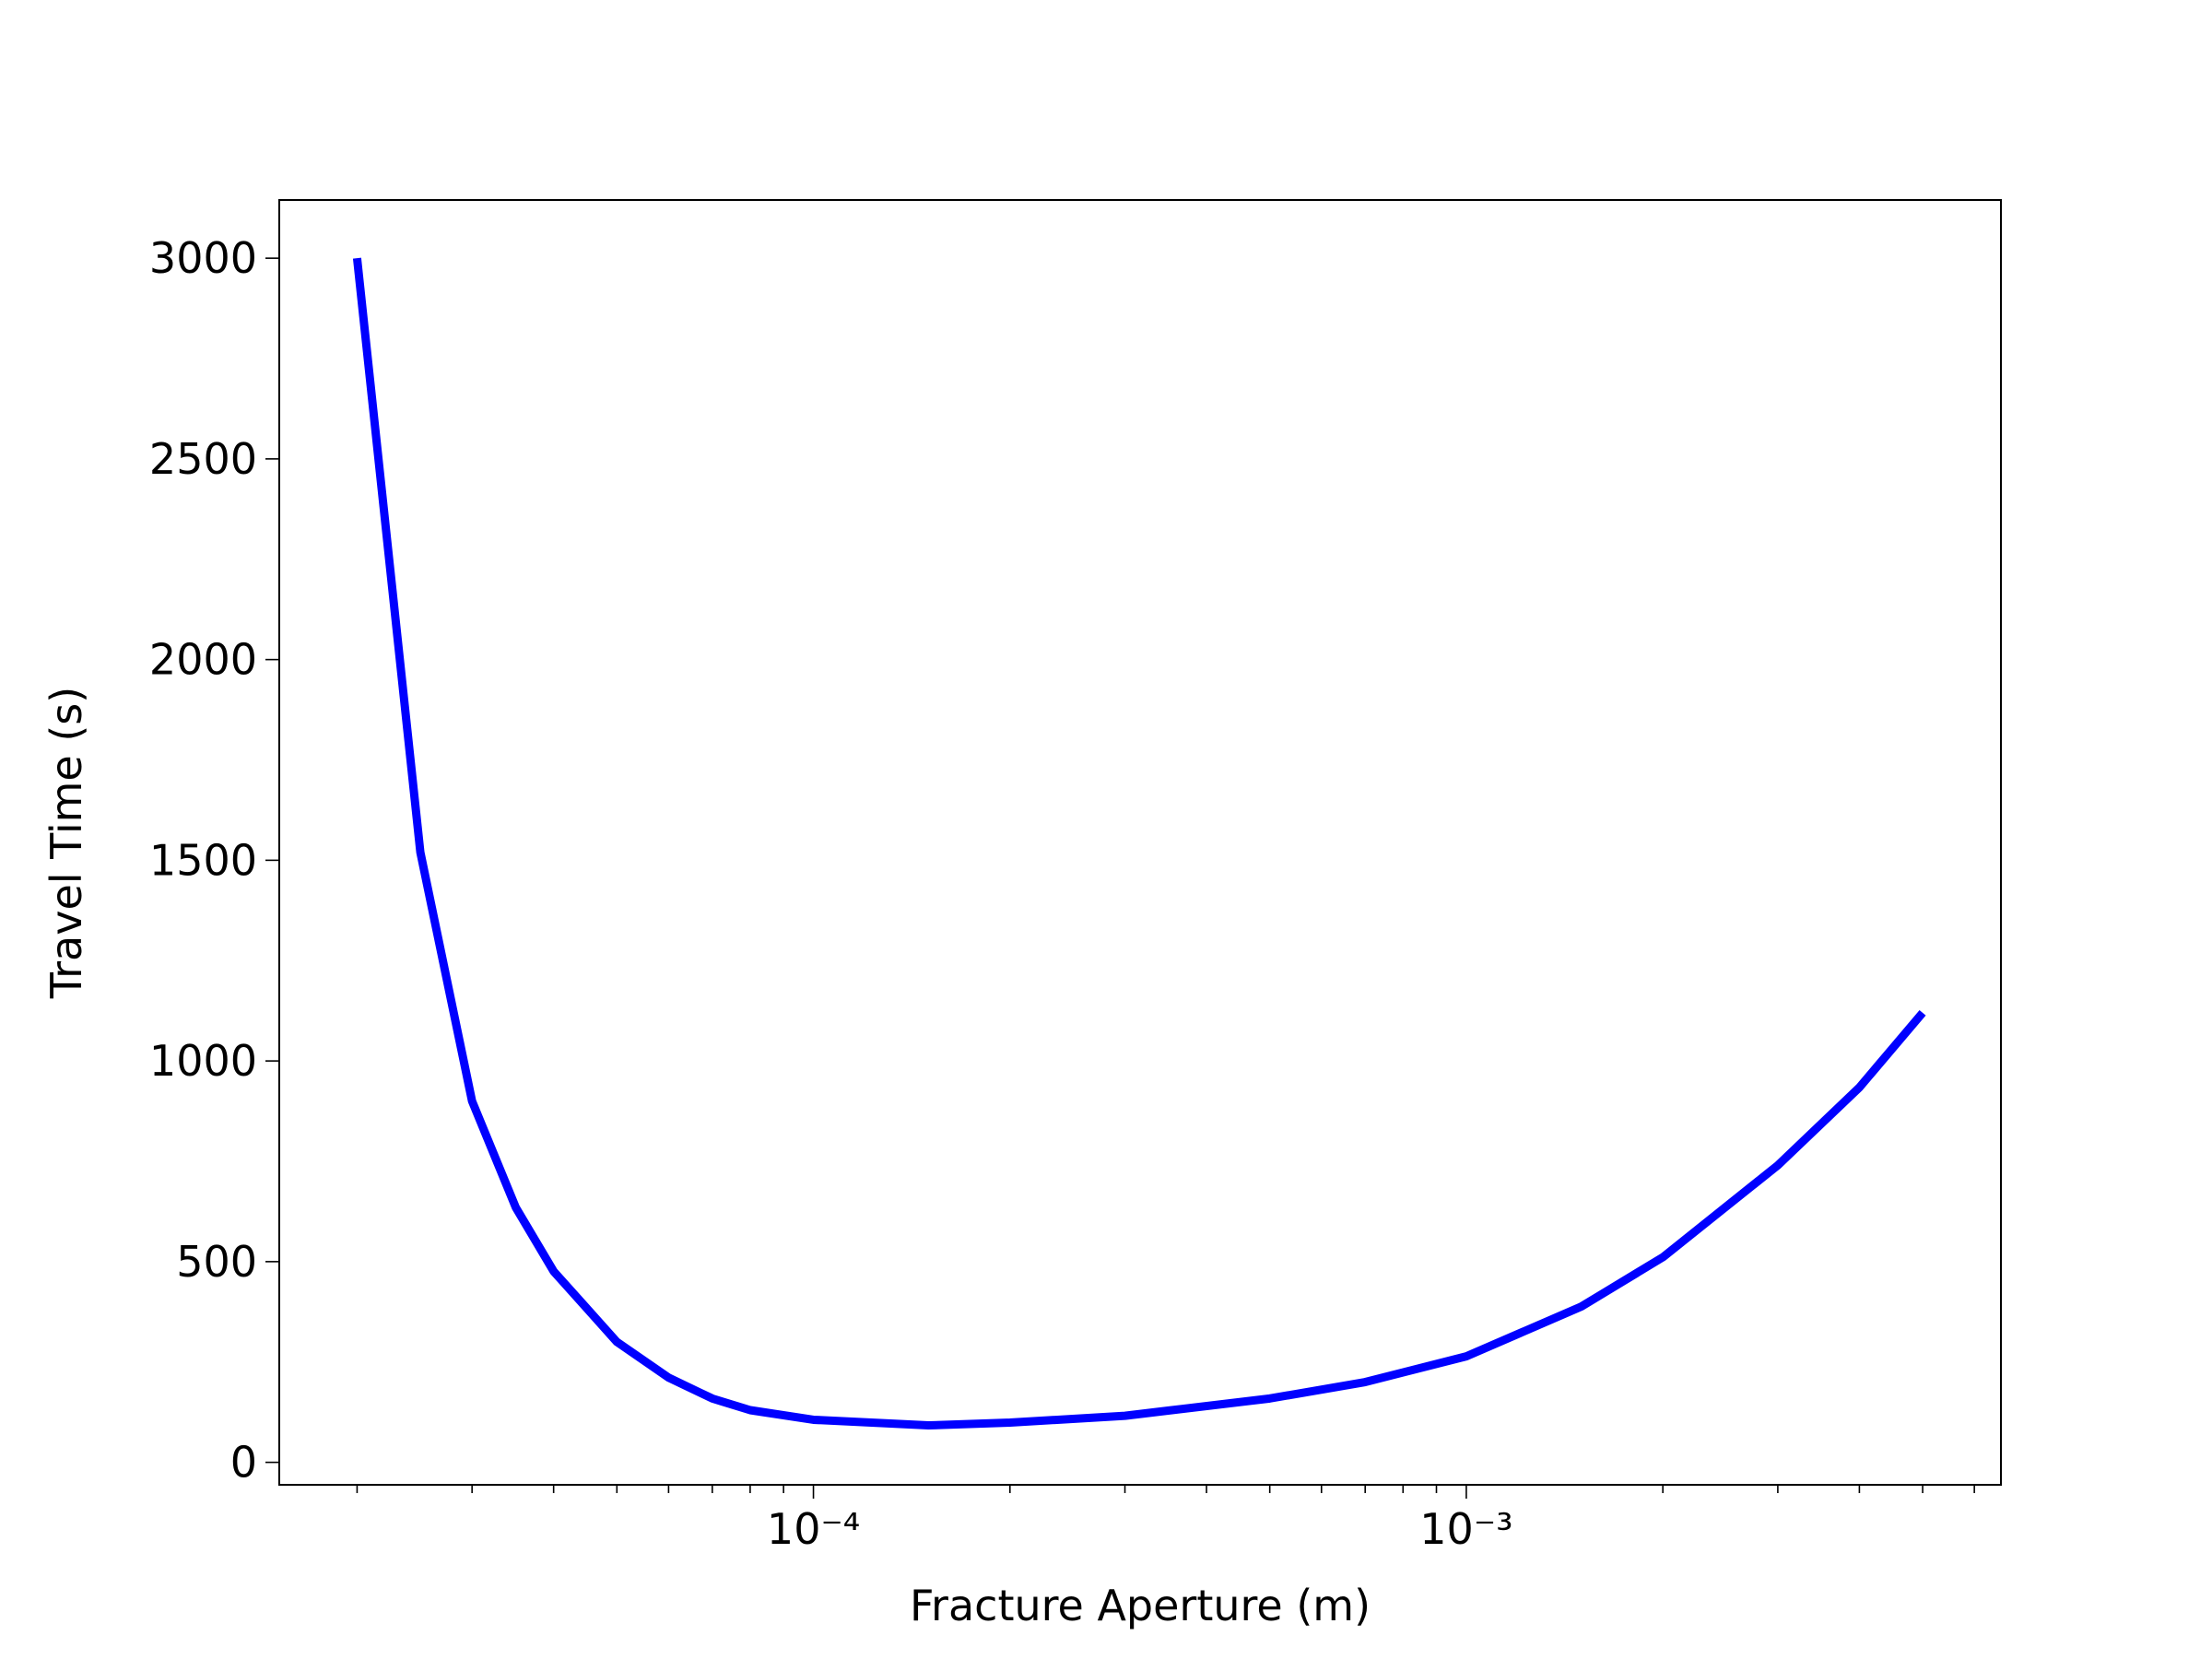 This screenshot has height=1659, width=2212. Describe the element at coordinates (66, 843) in the screenshot. I see `y-axis-label: Travel Time (s)` at that location.